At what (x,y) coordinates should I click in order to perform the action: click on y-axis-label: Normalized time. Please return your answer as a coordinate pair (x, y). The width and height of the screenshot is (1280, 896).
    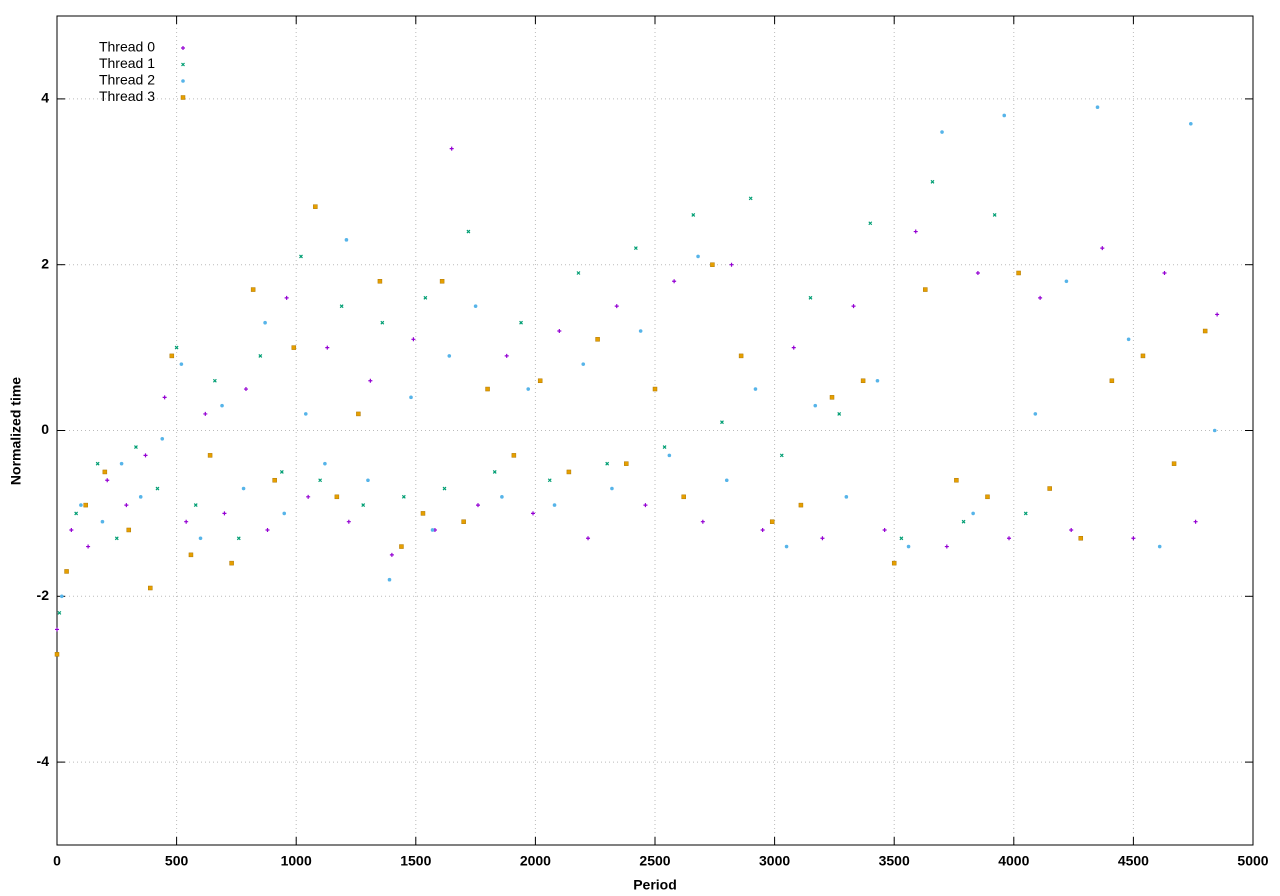
    Looking at the image, I should click on (16, 431).